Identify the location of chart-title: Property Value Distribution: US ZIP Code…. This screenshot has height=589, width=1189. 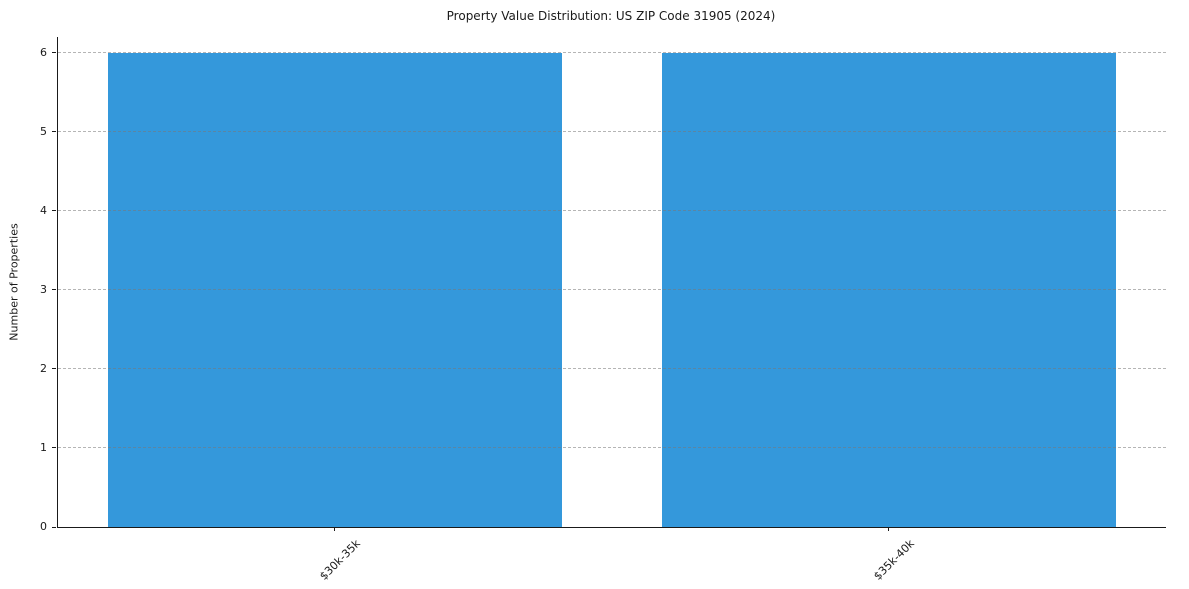
(611, 16).